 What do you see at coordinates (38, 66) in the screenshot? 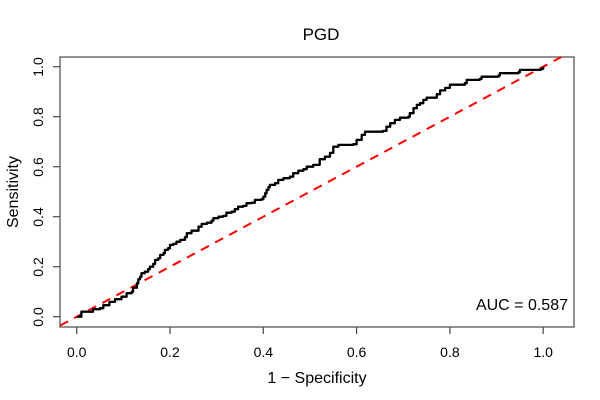
I see `y-tick-label: 1.0` at bounding box center [38, 66].